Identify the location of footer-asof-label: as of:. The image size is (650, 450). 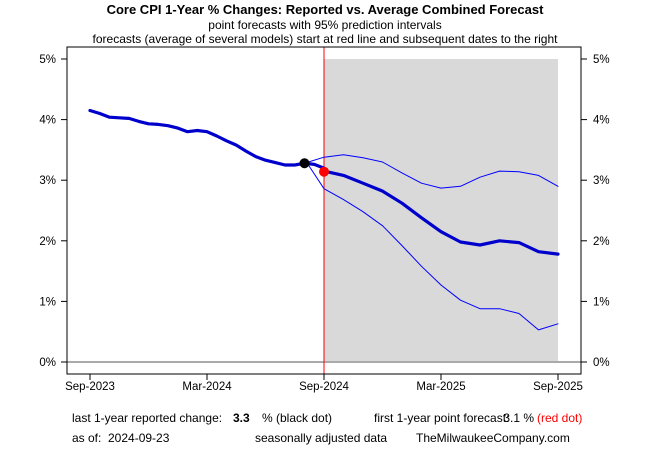
(86, 438).